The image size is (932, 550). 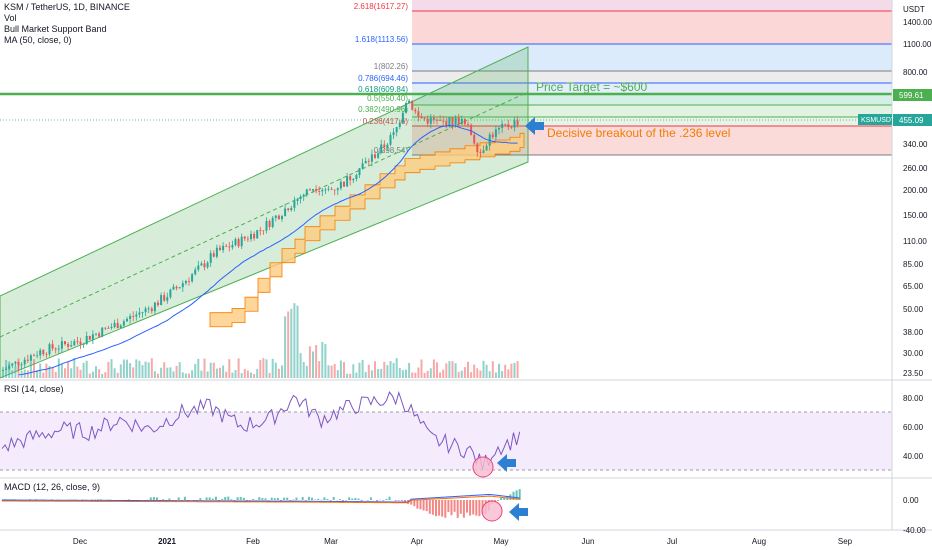 What do you see at coordinates (914, 530) in the screenshot?
I see `macd-tick: -40.00` at bounding box center [914, 530].